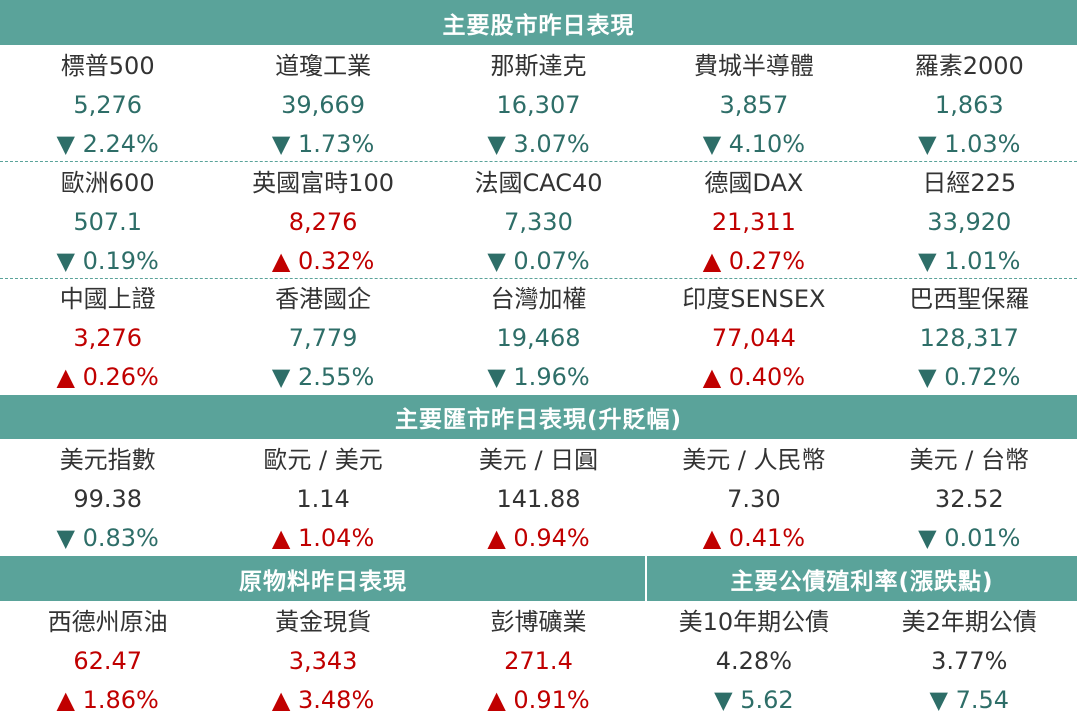 The image size is (1077, 719). I want to click on instrument-change: ▼ 1.03%, so click(969, 144).